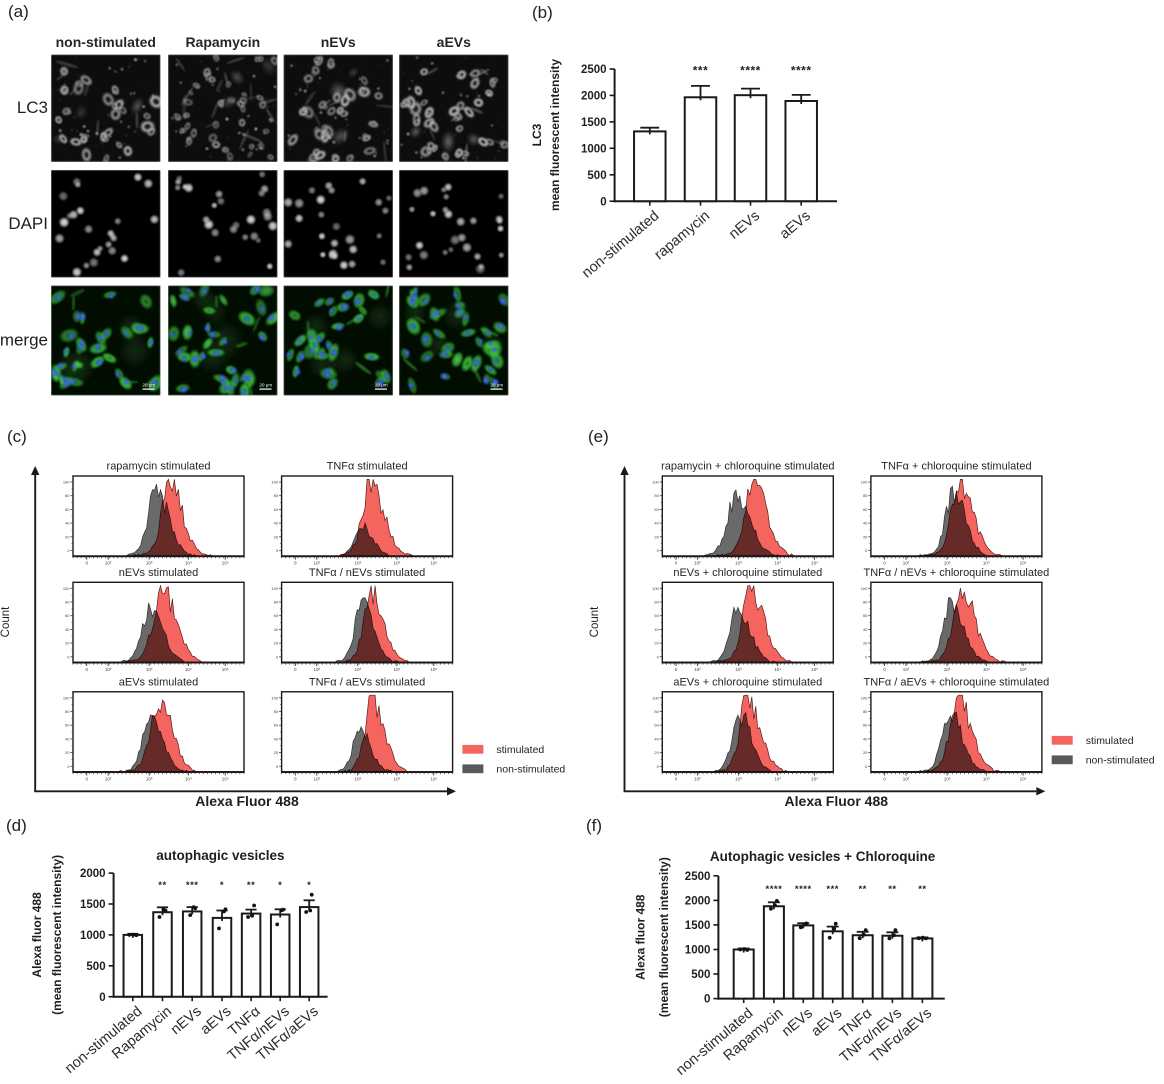  Describe the element at coordinates (220, 855) in the screenshot. I see `svg-text: autophagic vesicles` at that location.